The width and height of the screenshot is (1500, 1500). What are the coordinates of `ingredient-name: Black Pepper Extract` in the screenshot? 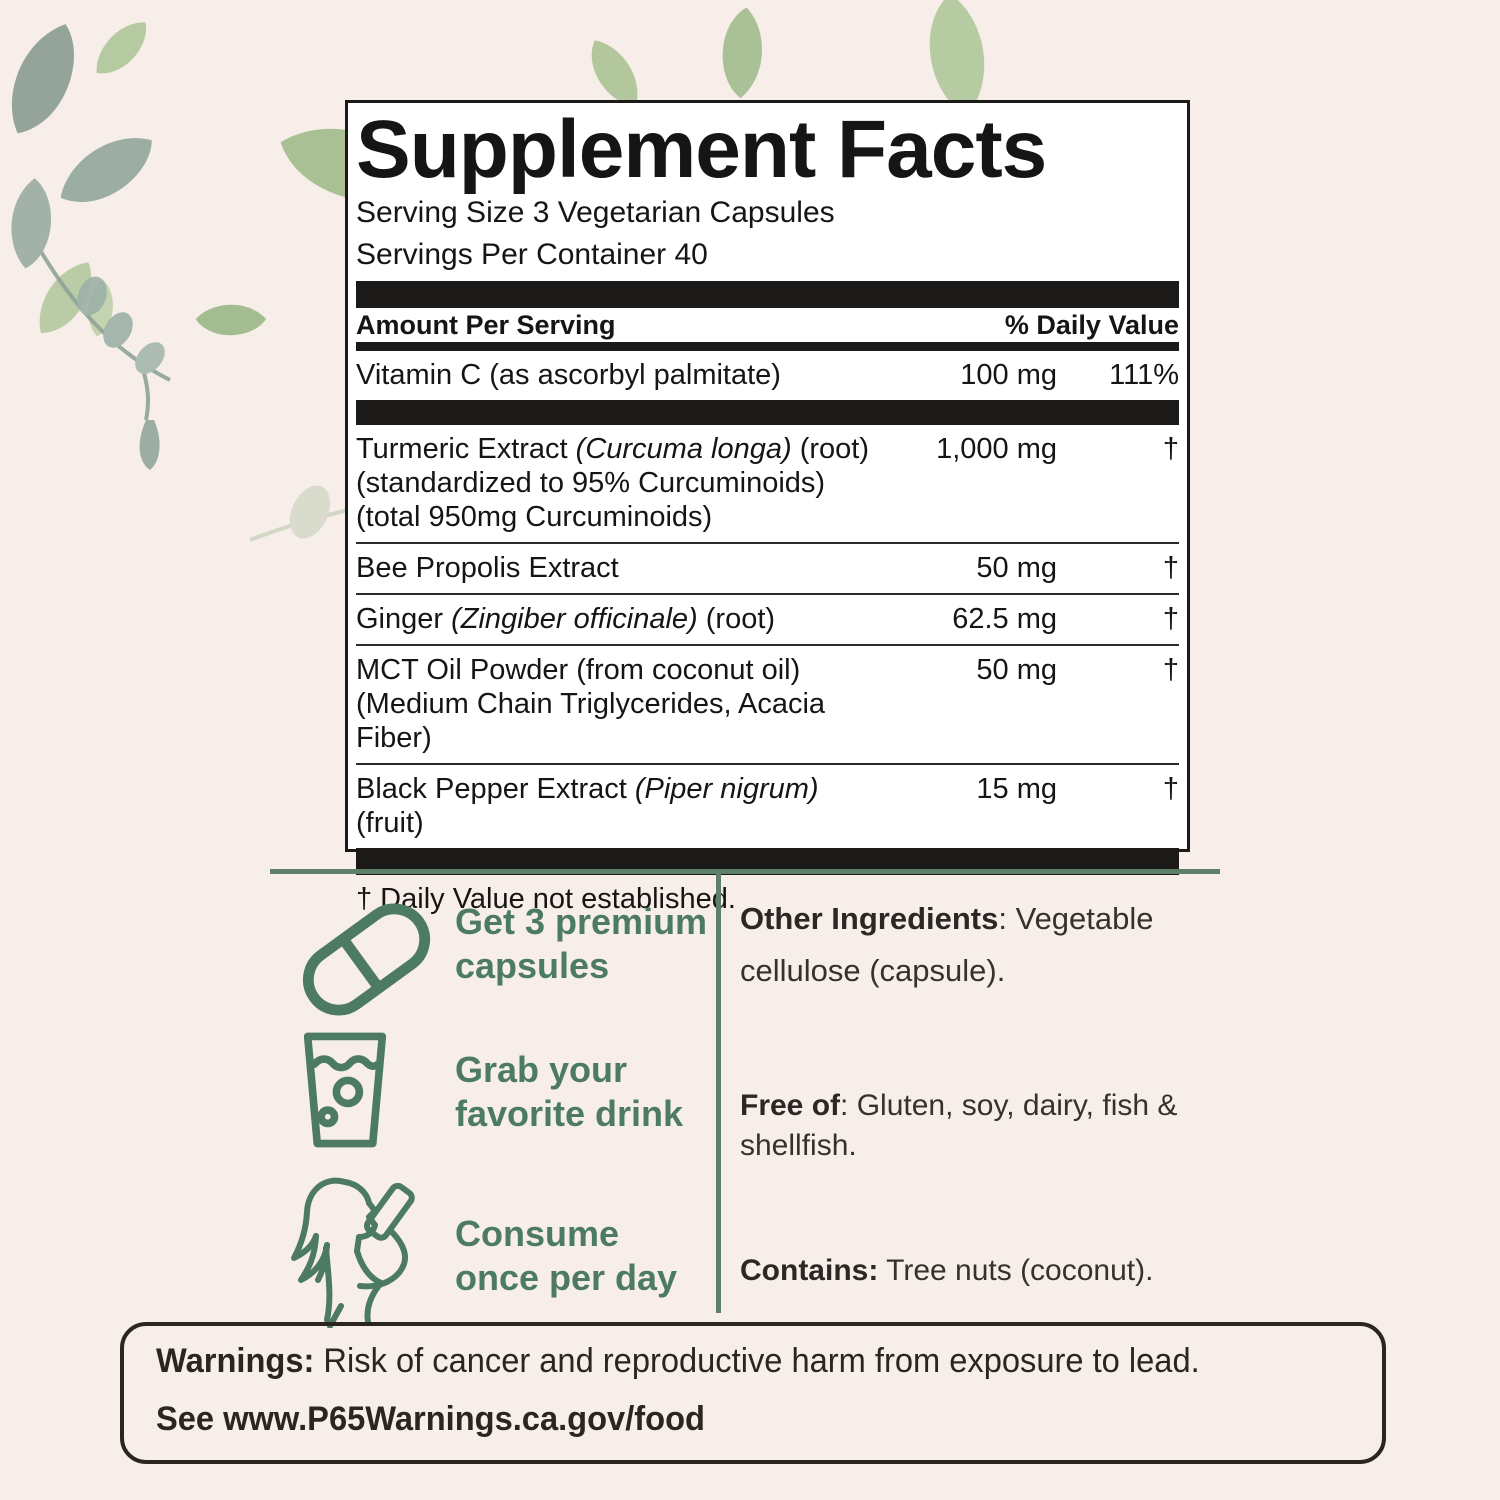 It's located at (495, 789).